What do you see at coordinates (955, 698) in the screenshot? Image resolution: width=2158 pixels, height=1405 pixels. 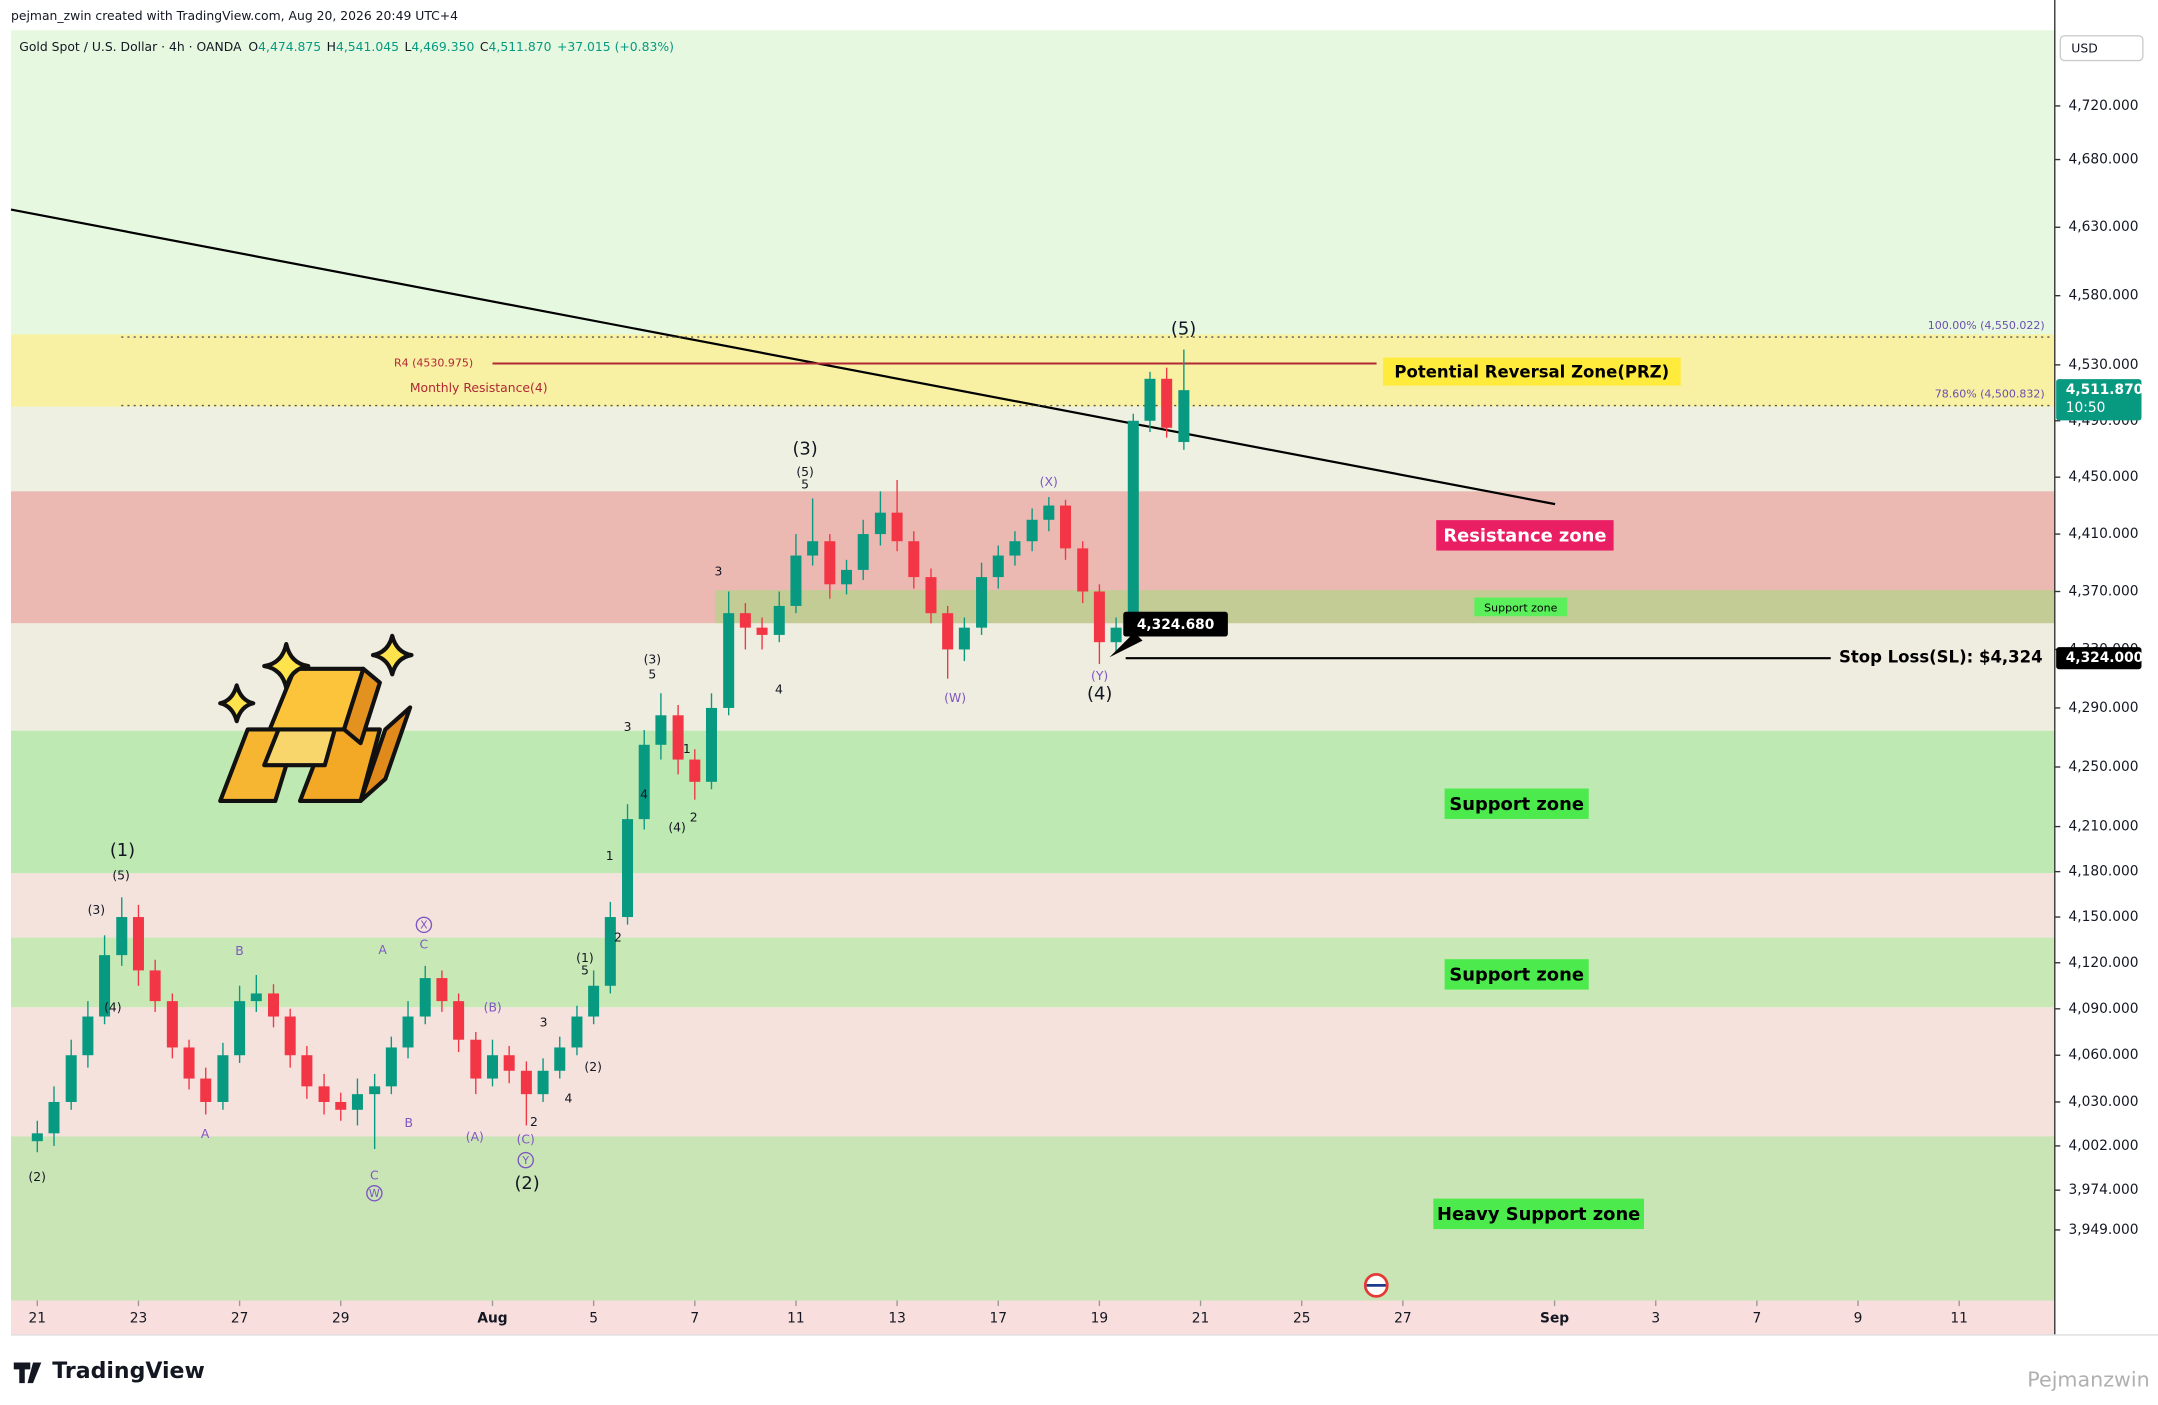 I see `wave-label: (W)` at bounding box center [955, 698].